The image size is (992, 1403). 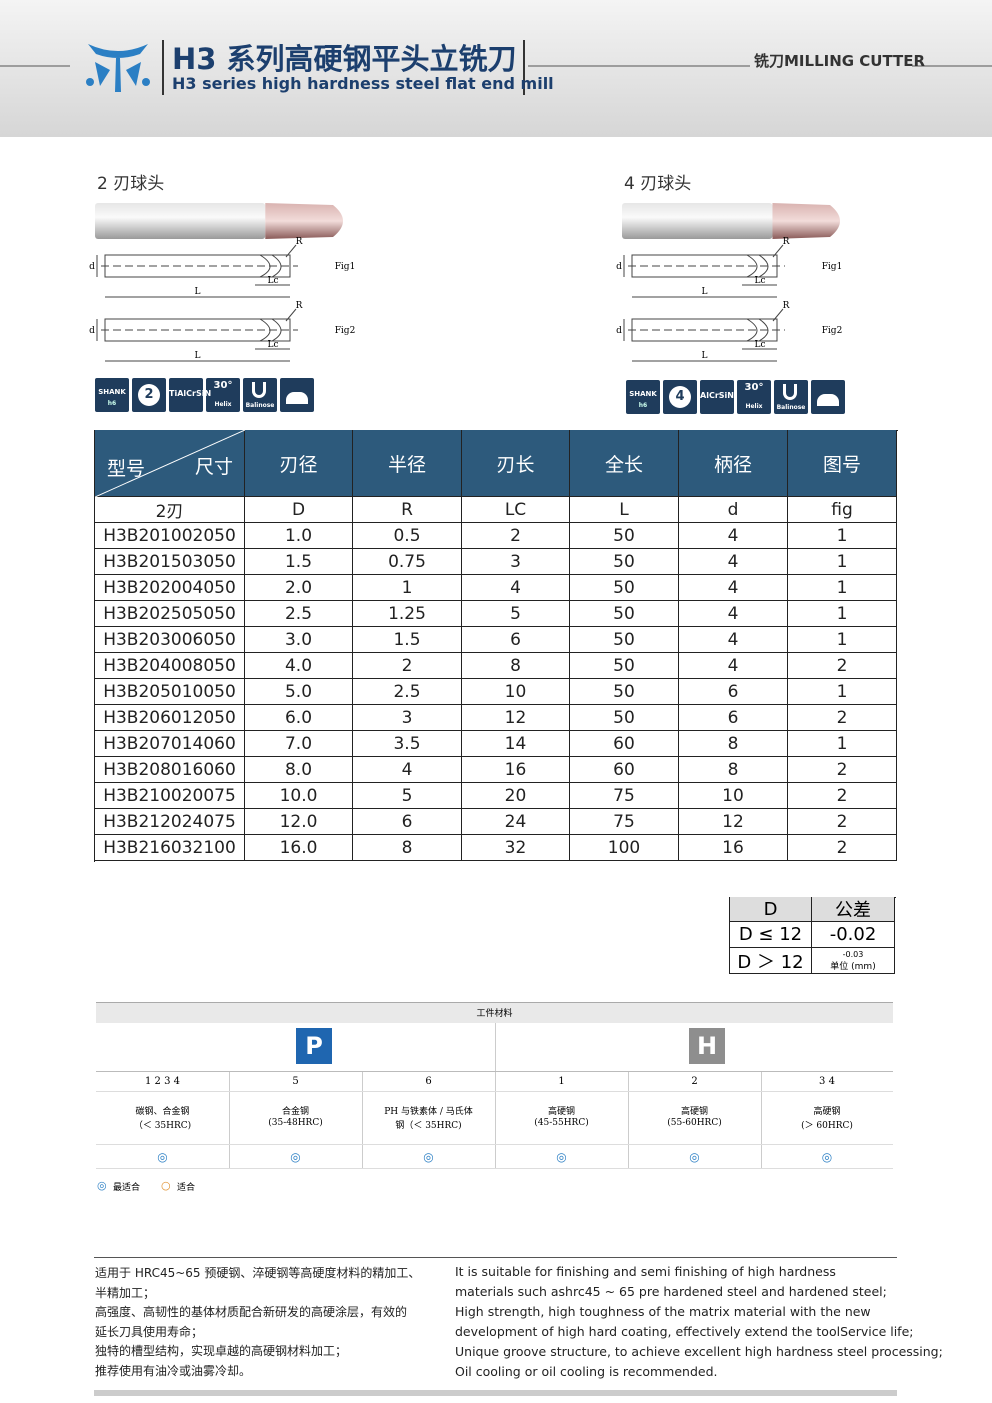 I want to click on header-band, so click(x=496, y=68).